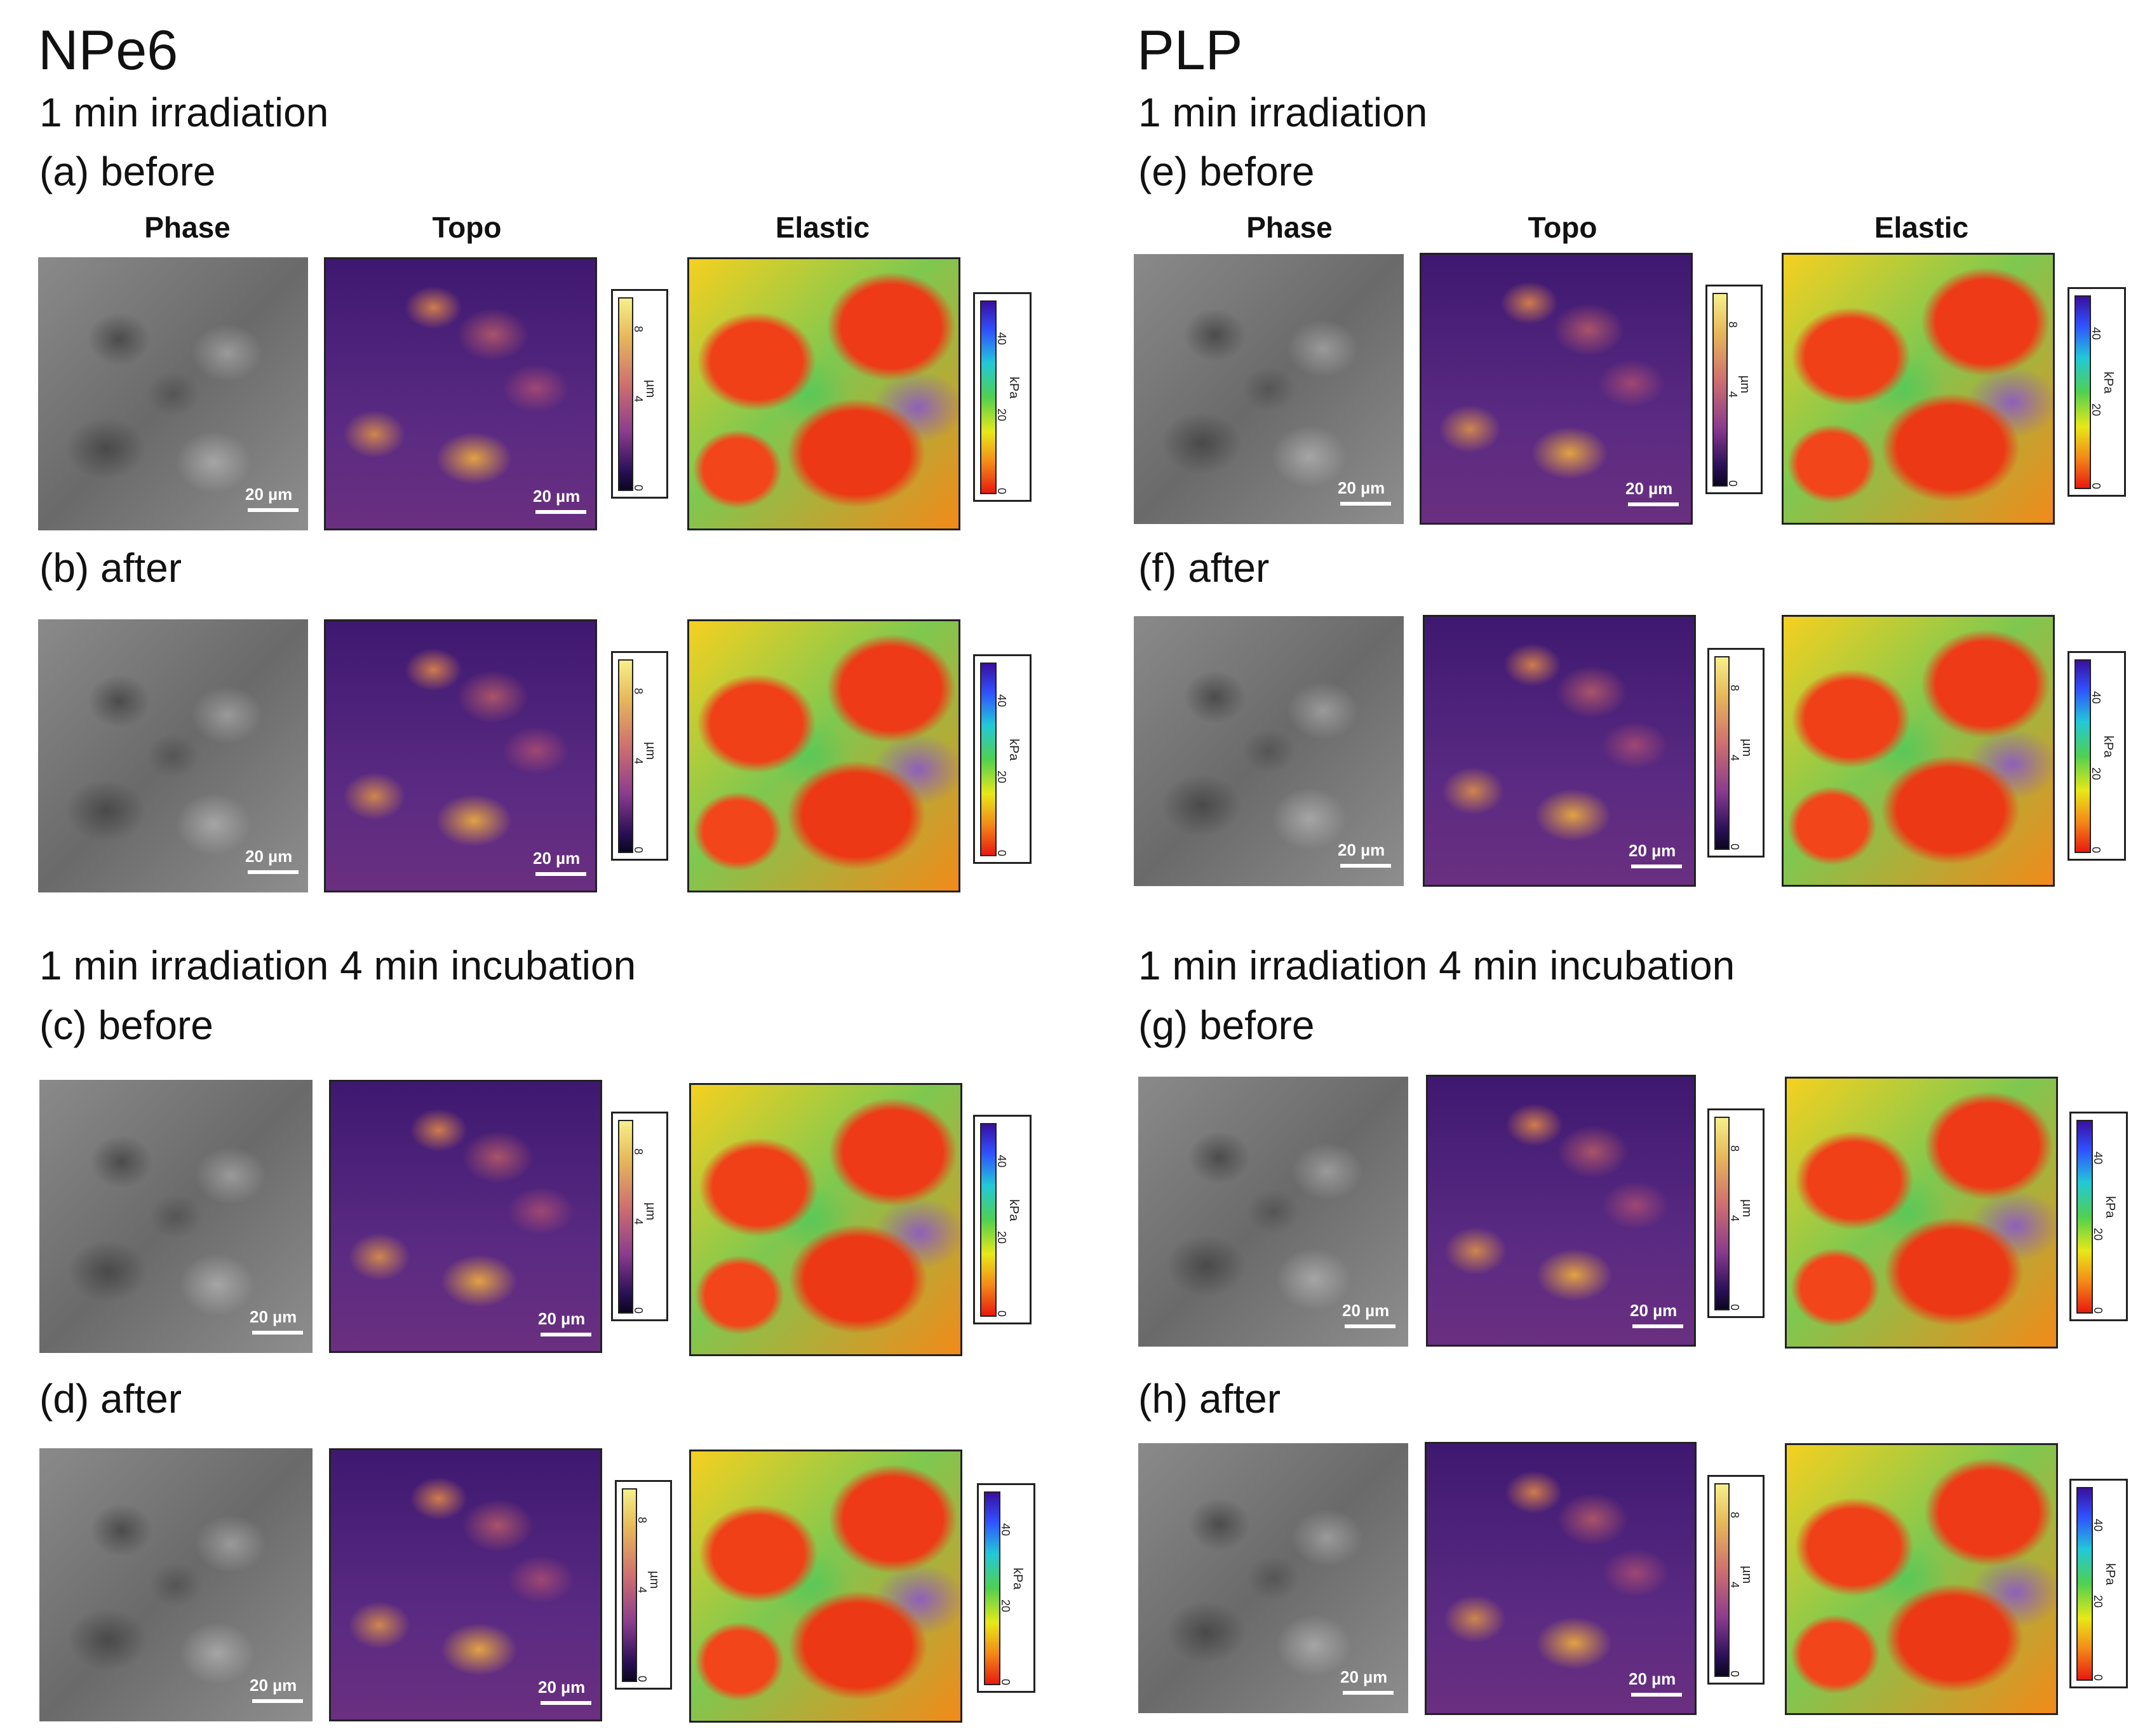 This screenshot has height=1736, width=2145. What do you see at coordinates (823, 755) in the screenshot?
I see `elastic-image-b` at bounding box center [823, 755].